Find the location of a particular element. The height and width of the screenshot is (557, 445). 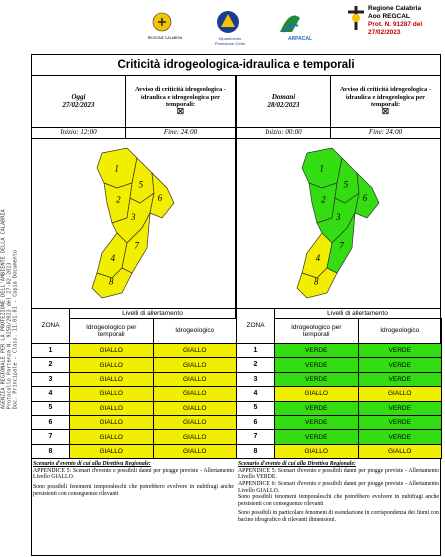

zone-number: 3 is located at coordinates (255, 379).